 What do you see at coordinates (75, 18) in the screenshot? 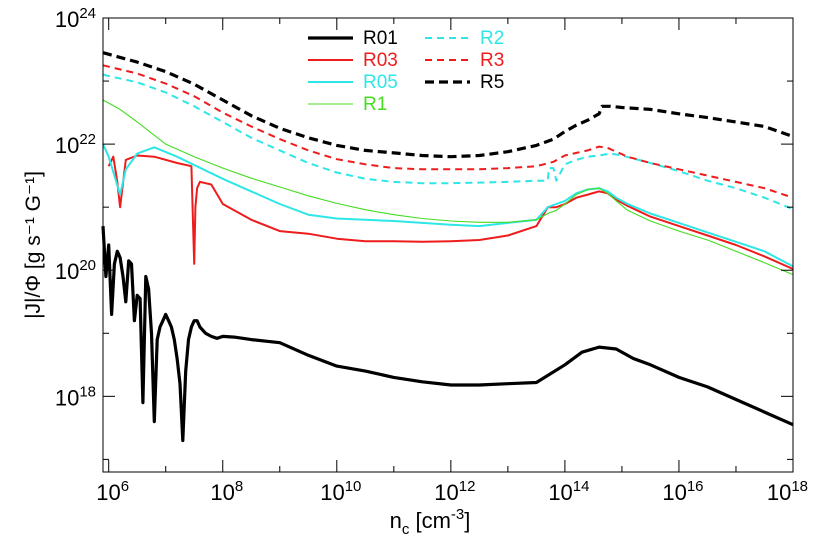
I see `y-tick-label: 1024` at bounding box center [75, 18].